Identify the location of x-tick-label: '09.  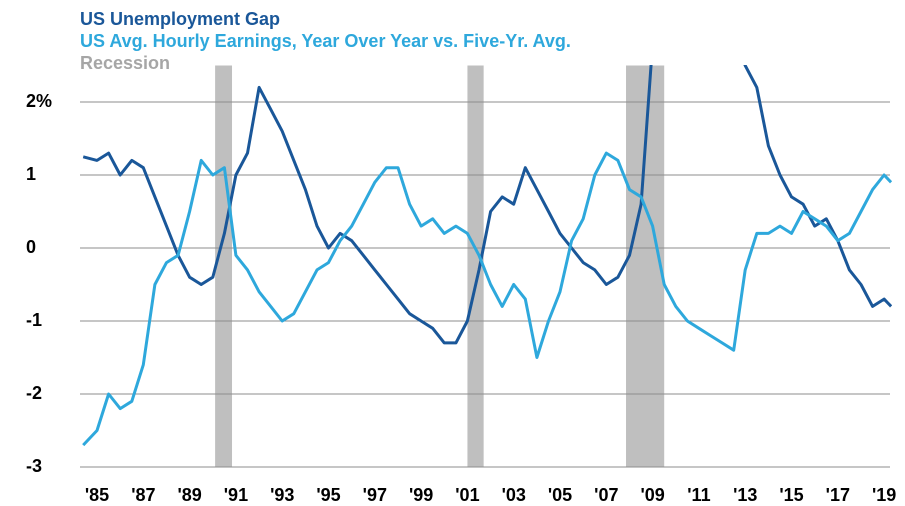
(652, 495).